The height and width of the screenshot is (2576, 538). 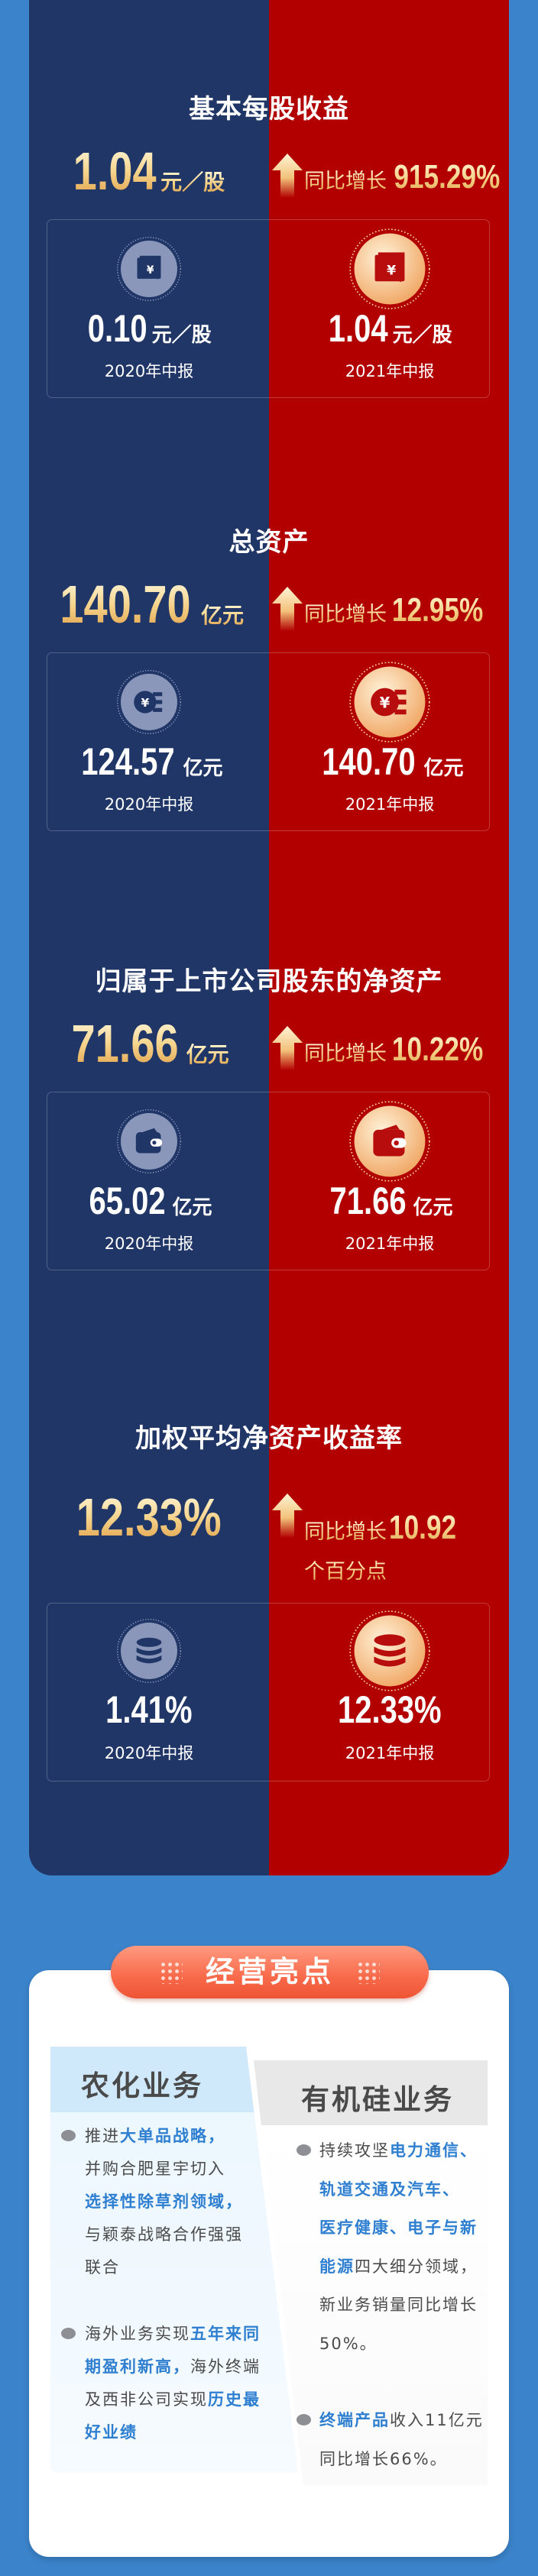 I want to click on growth-suffix: 个百分点, so click(x=345, y=1569).